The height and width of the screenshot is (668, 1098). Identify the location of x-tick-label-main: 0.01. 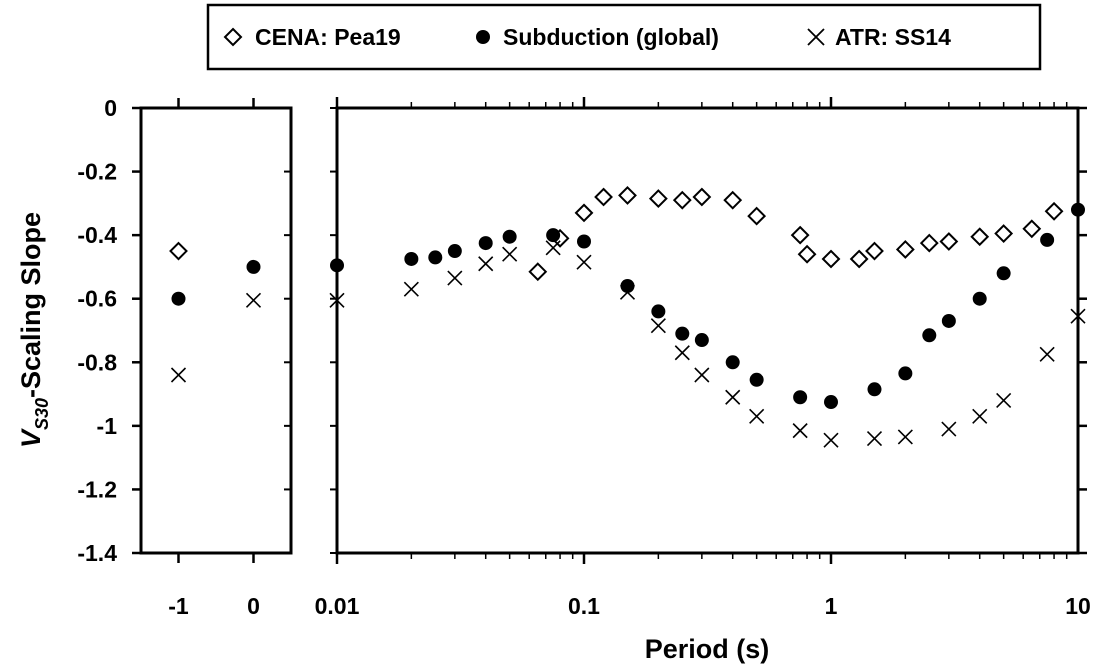
(337, 606).